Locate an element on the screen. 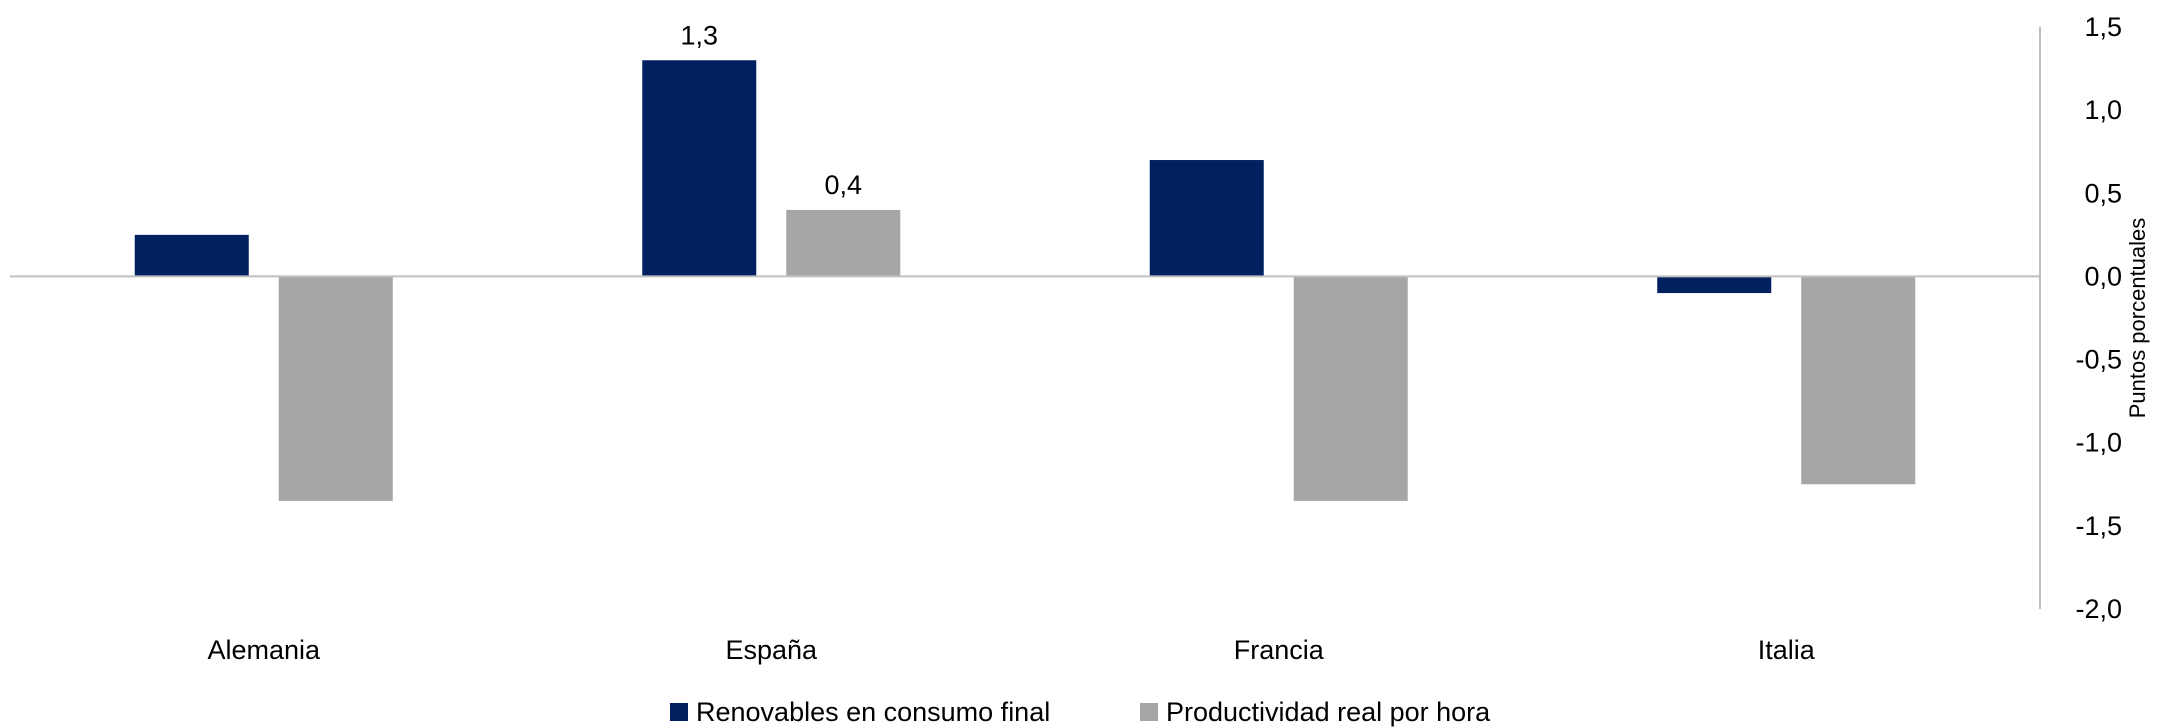 This screenshot has height=728, width=2177. y-tick-label: 0,5 is located at coordinates (2103, 193).